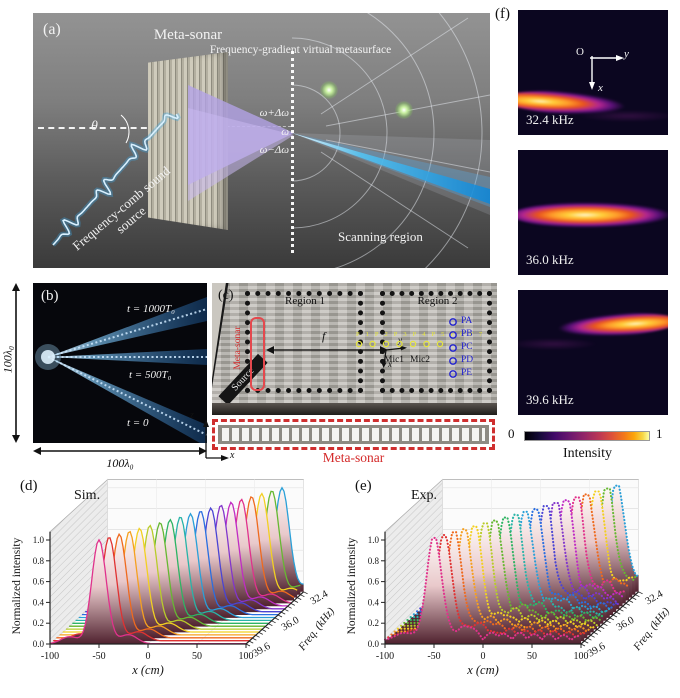 The width and height of the screenshot is (680, 698). What do you see at coordinates (437, 301) in the screenshot?
I see `region-2-label: Region 2` at bounding box center [437, 301].